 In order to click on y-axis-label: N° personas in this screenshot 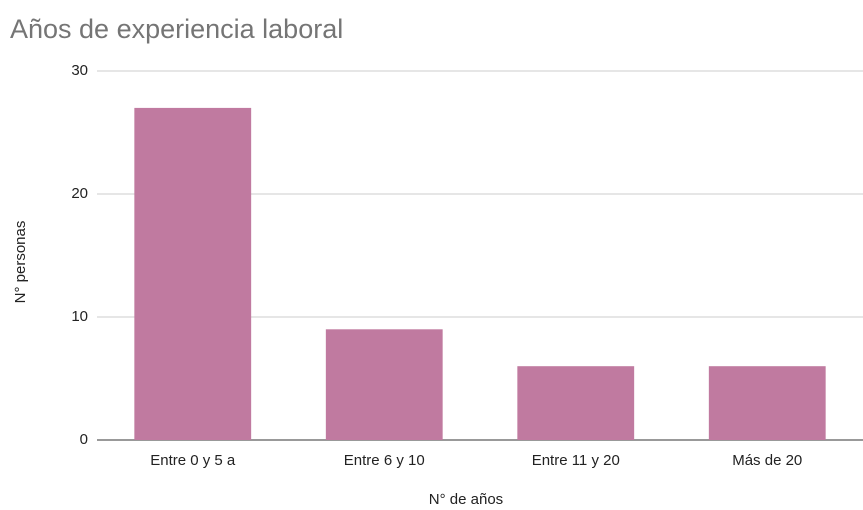, I will do `click(20, 262)`.